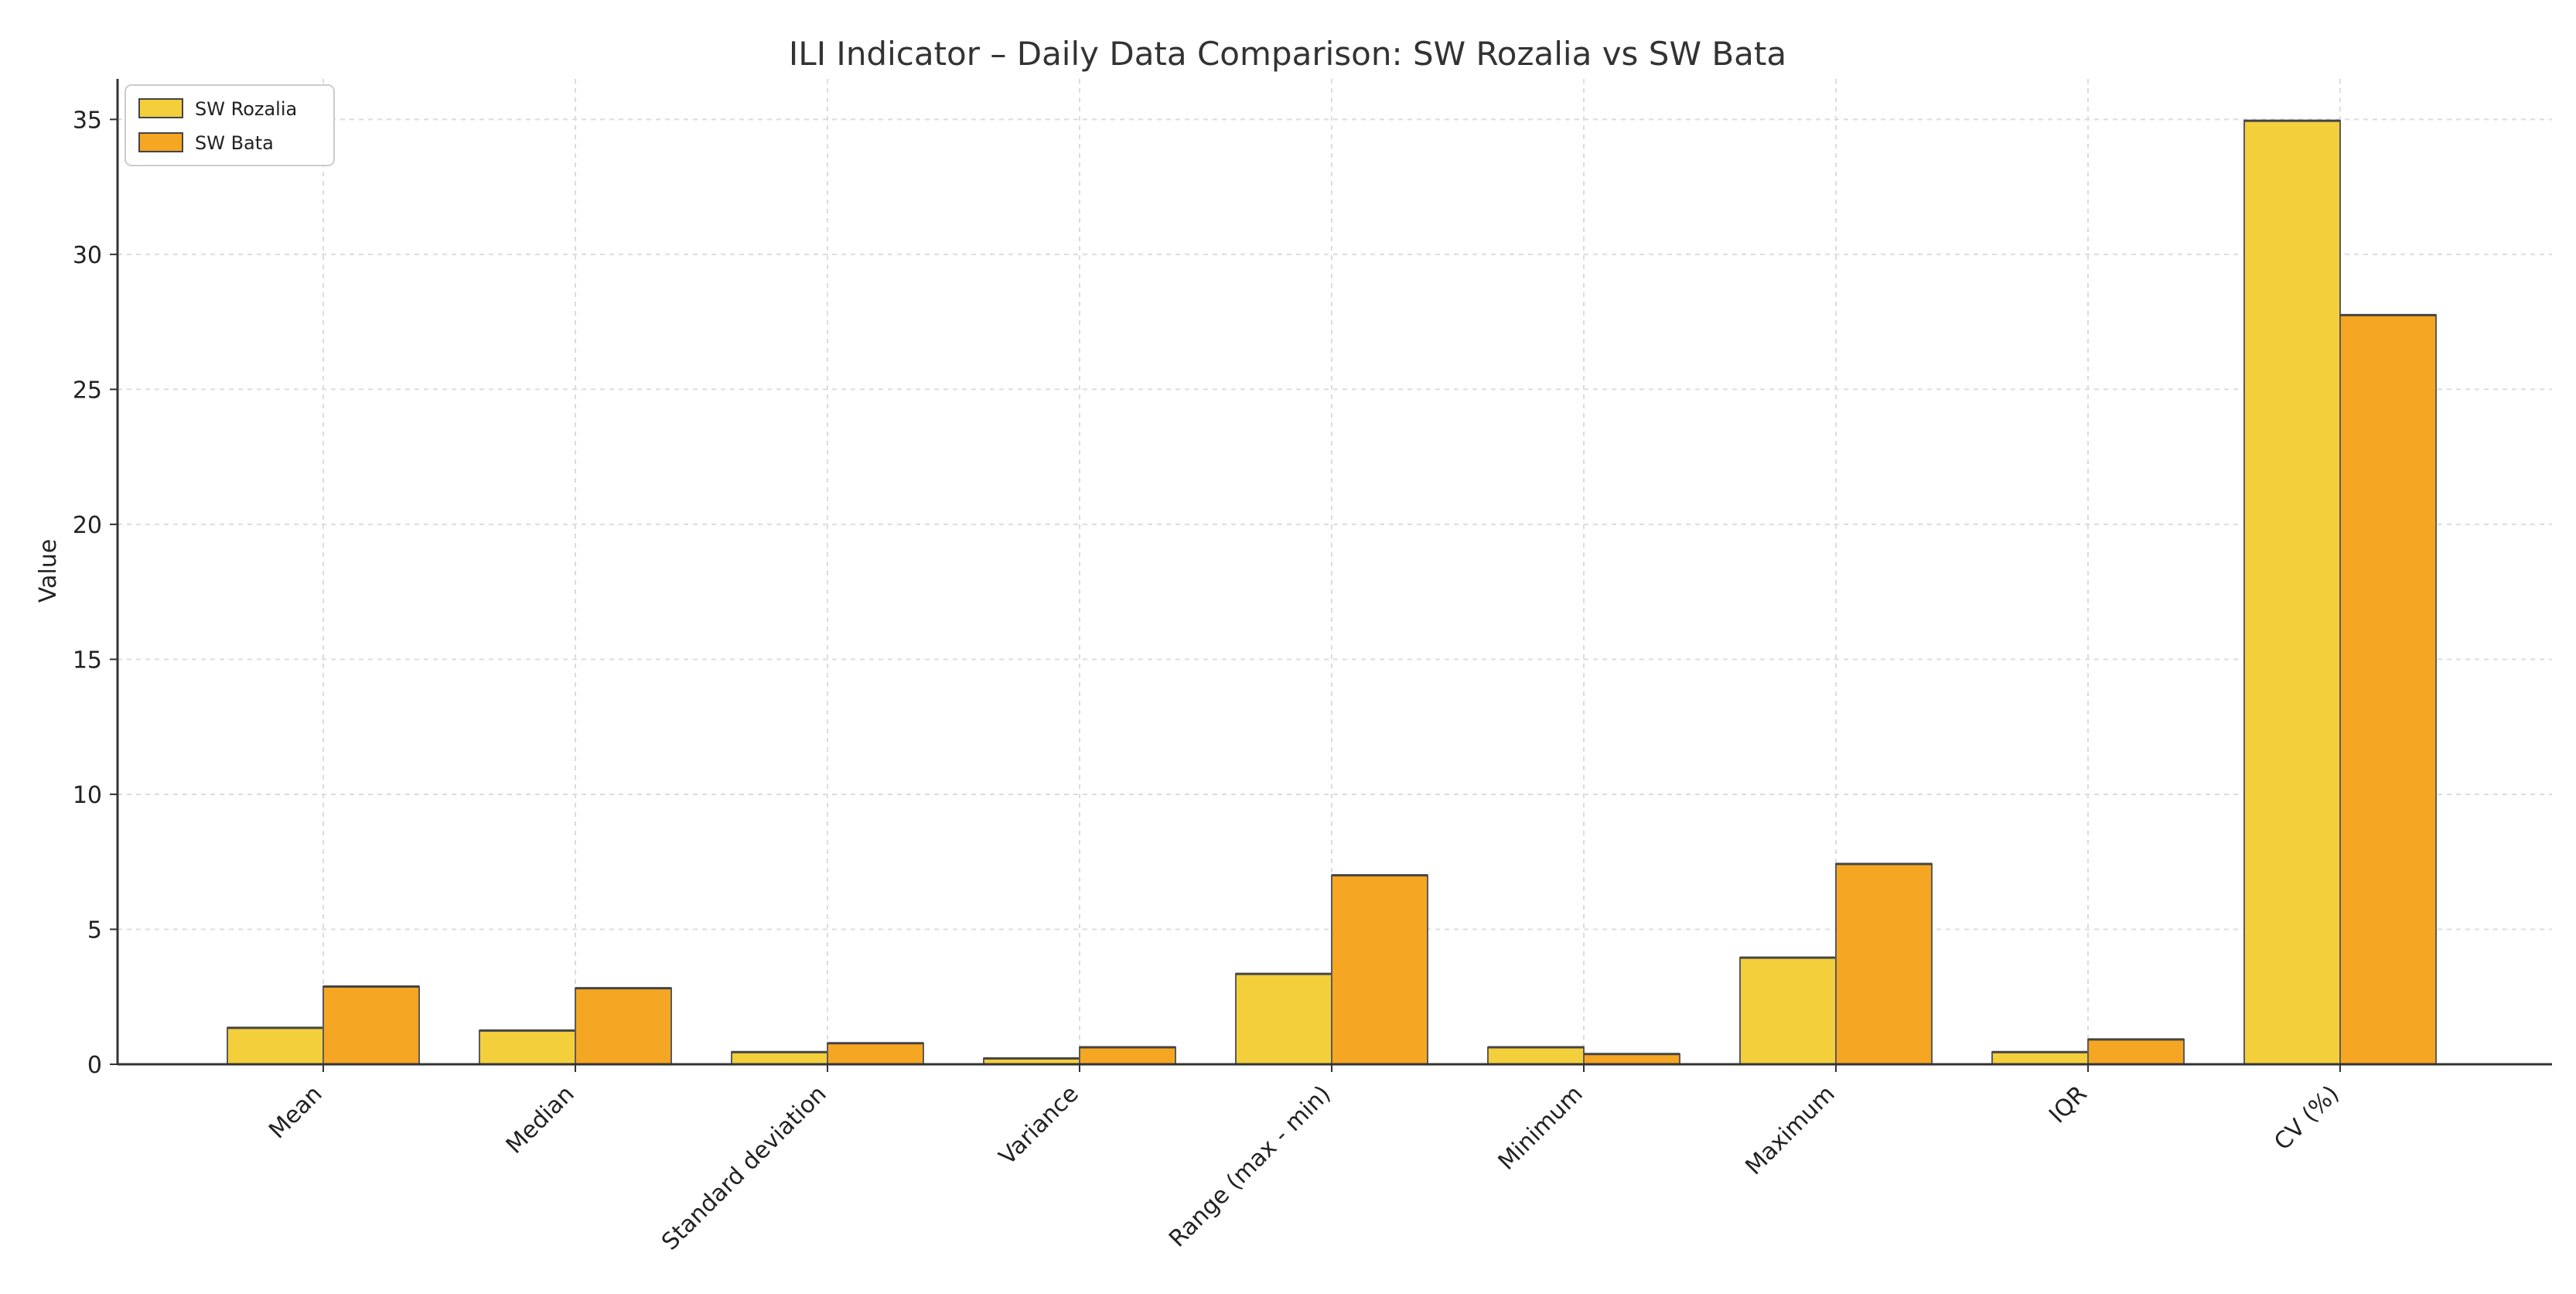 The image size is (2576, 1294). I want to click on x-tick-label: Variance, so click(1038, 1125).